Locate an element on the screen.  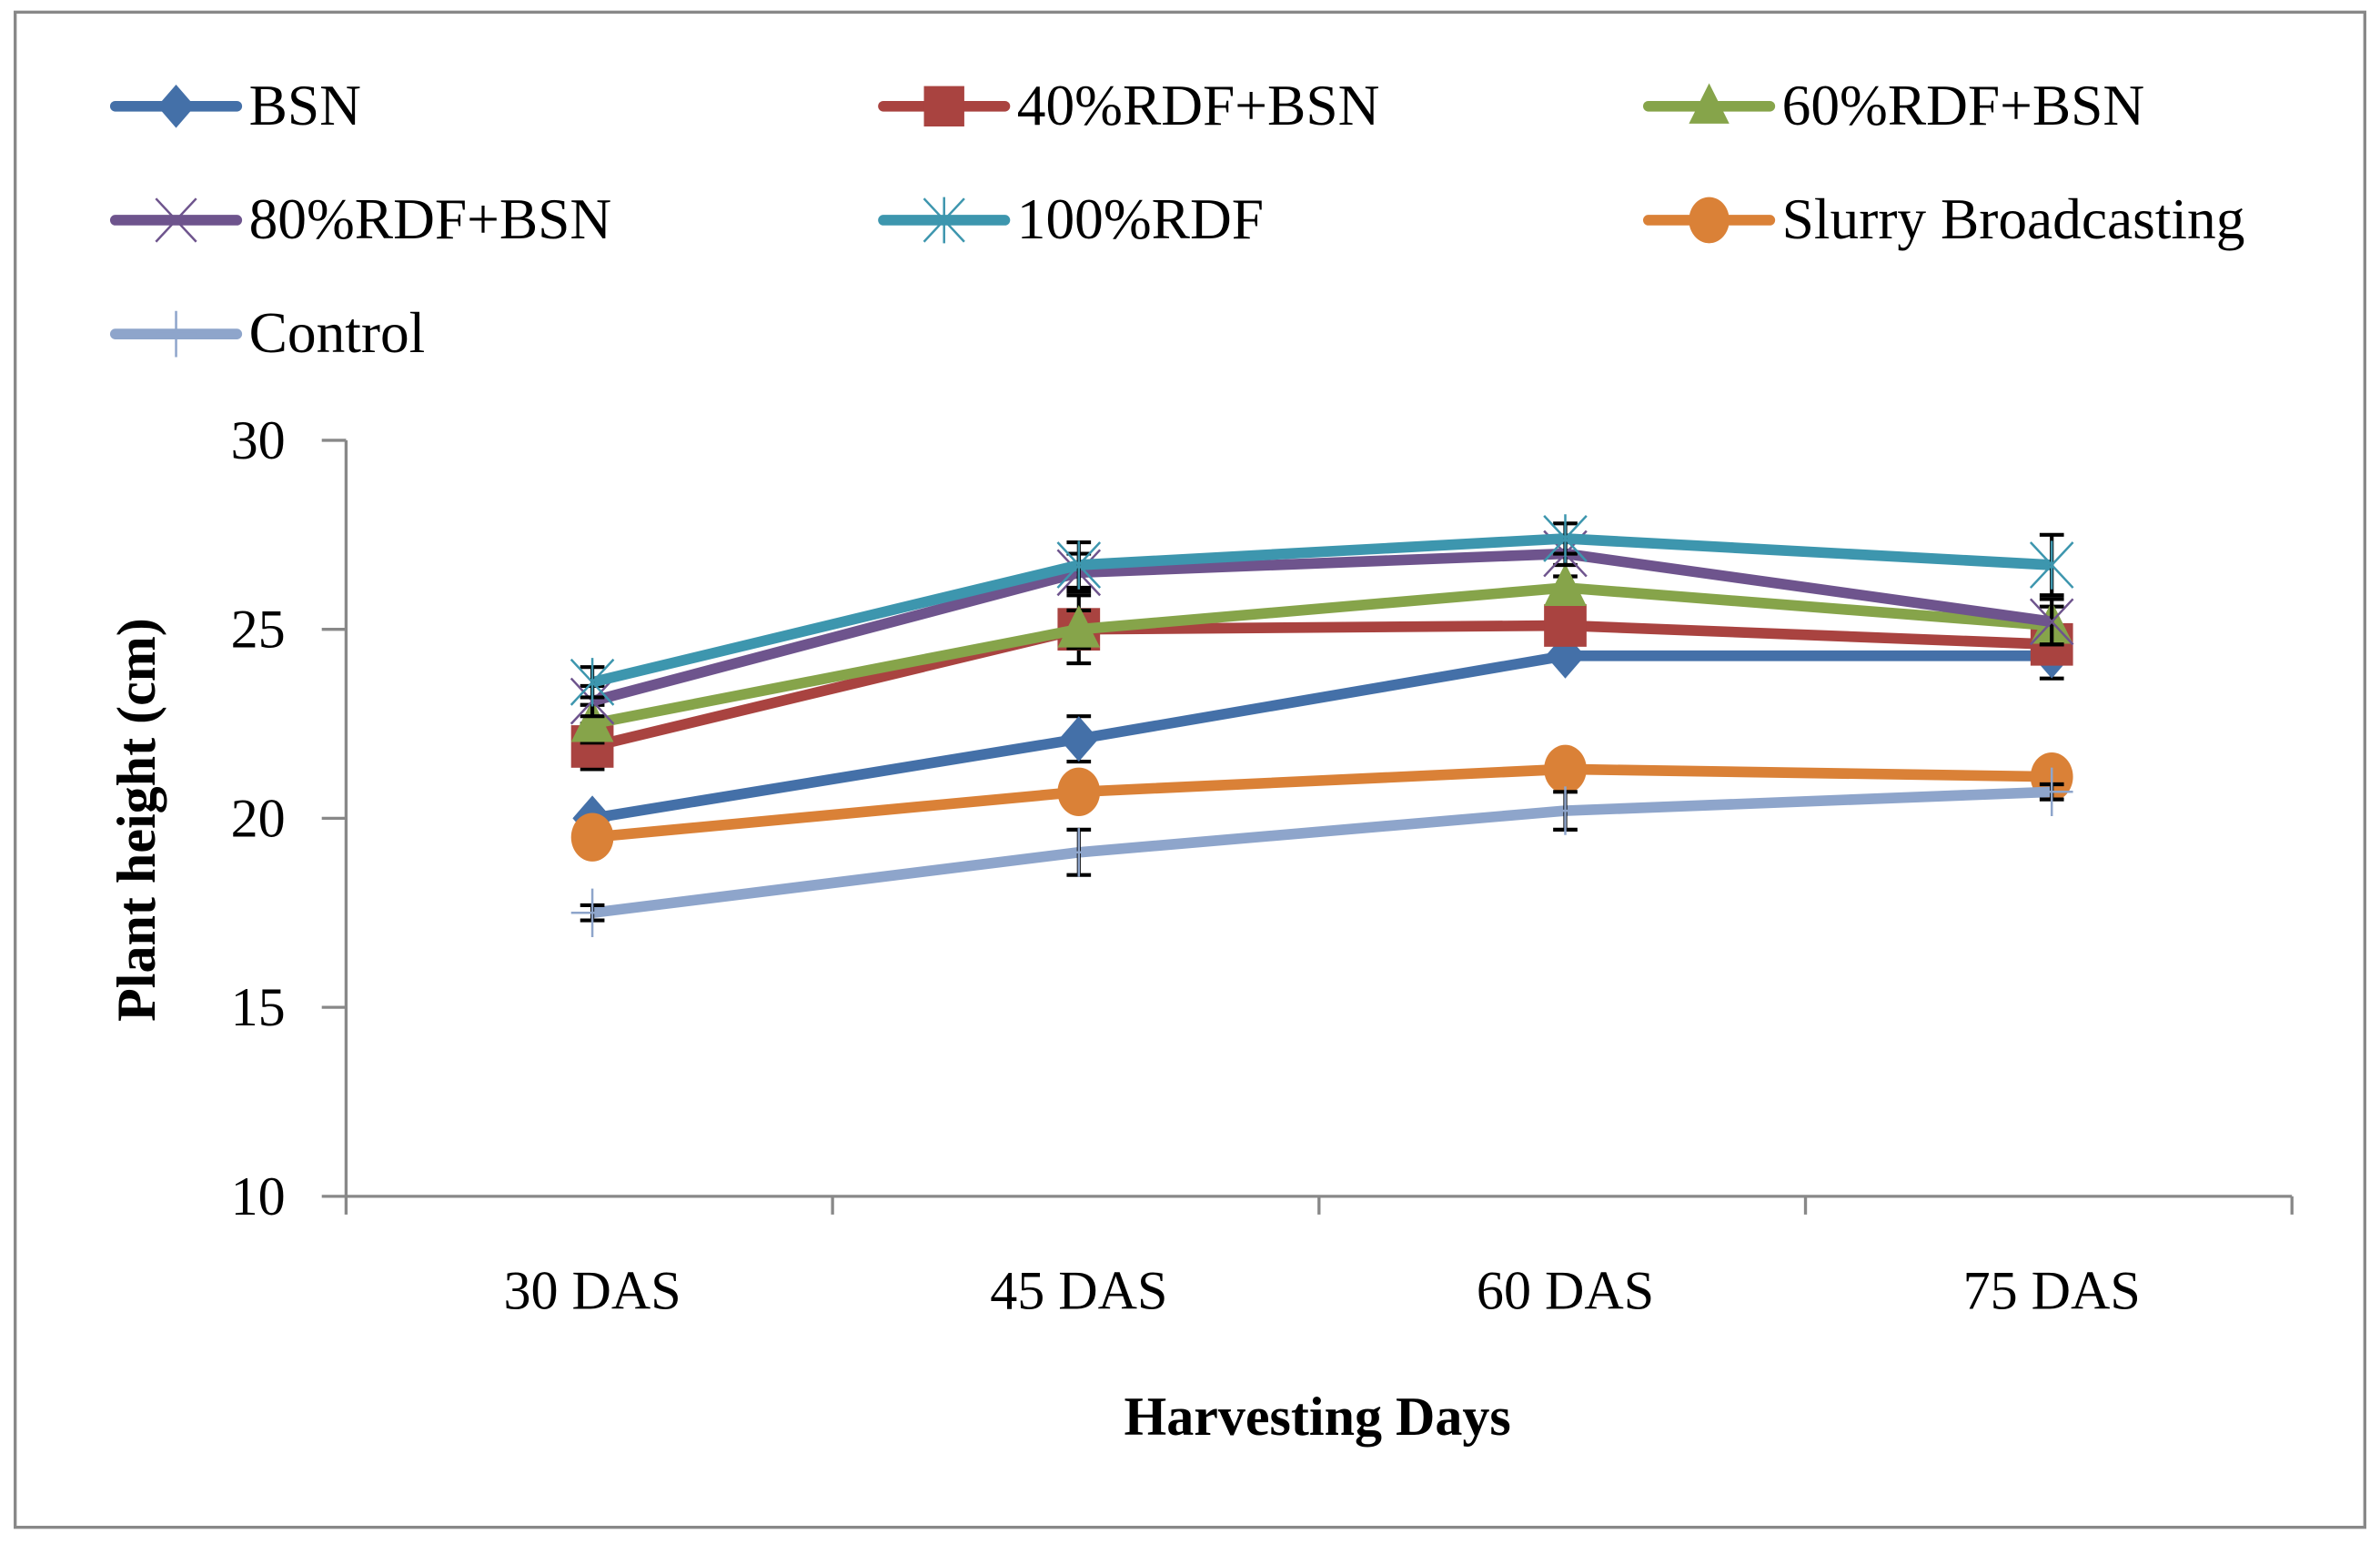
y-tick-label: 25 is located at coordinates (258, 629).